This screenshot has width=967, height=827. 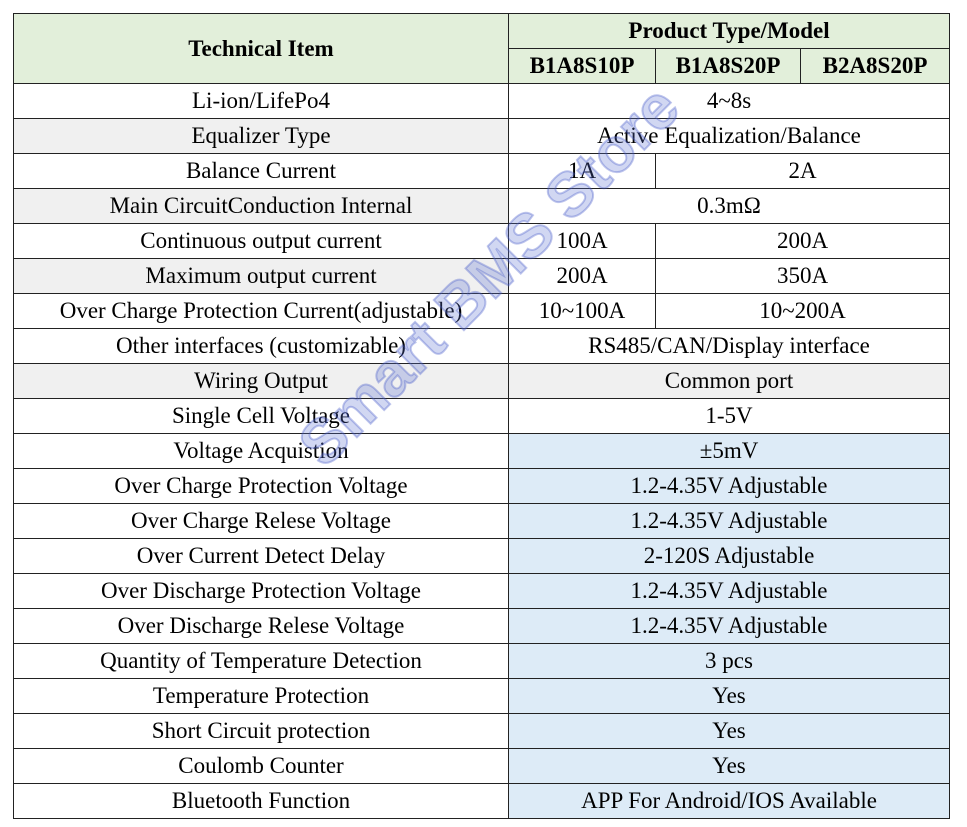 I want to click on value-cell: 1-5V, so click(x=729, y=416).